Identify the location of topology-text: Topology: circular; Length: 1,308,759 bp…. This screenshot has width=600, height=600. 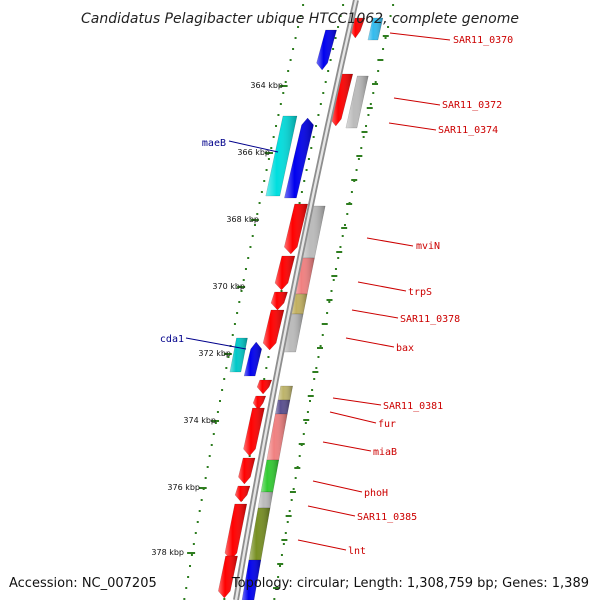
(410, 583).